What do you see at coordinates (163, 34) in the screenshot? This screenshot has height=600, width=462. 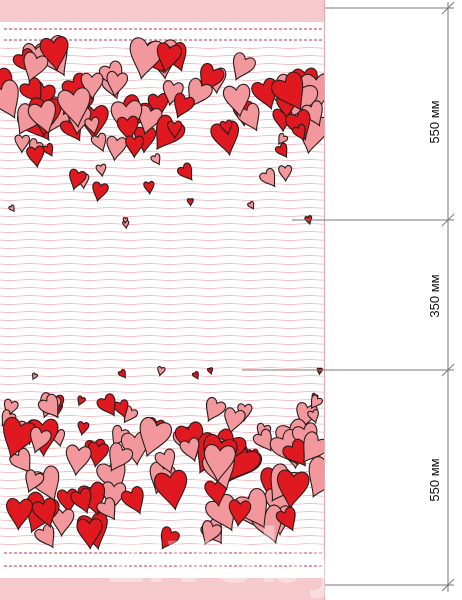 I see `top-stitch-lines` at bounding box center [163, 34].